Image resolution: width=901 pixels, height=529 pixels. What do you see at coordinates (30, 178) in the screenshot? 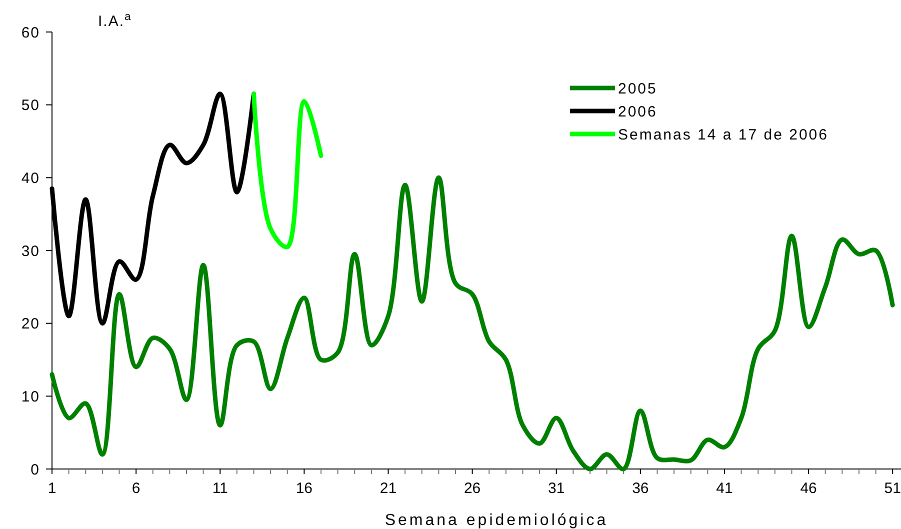
I see `y-tick-label: 40` at bounding box center [30, 178].